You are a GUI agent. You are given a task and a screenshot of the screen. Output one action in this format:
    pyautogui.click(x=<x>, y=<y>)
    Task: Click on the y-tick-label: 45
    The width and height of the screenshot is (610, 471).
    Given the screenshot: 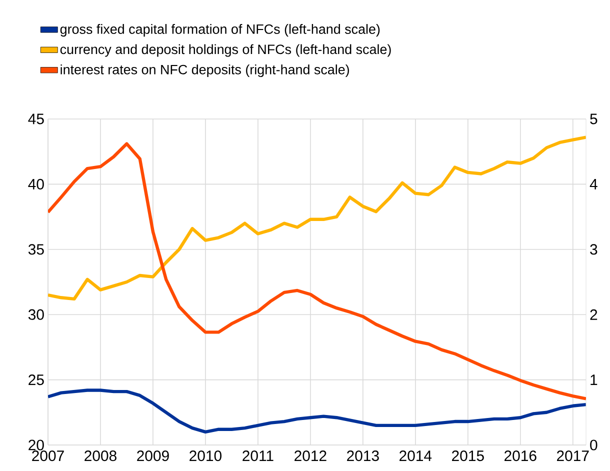 What is the action you would take?
    pyautogui.click(x=36, y=119)
    